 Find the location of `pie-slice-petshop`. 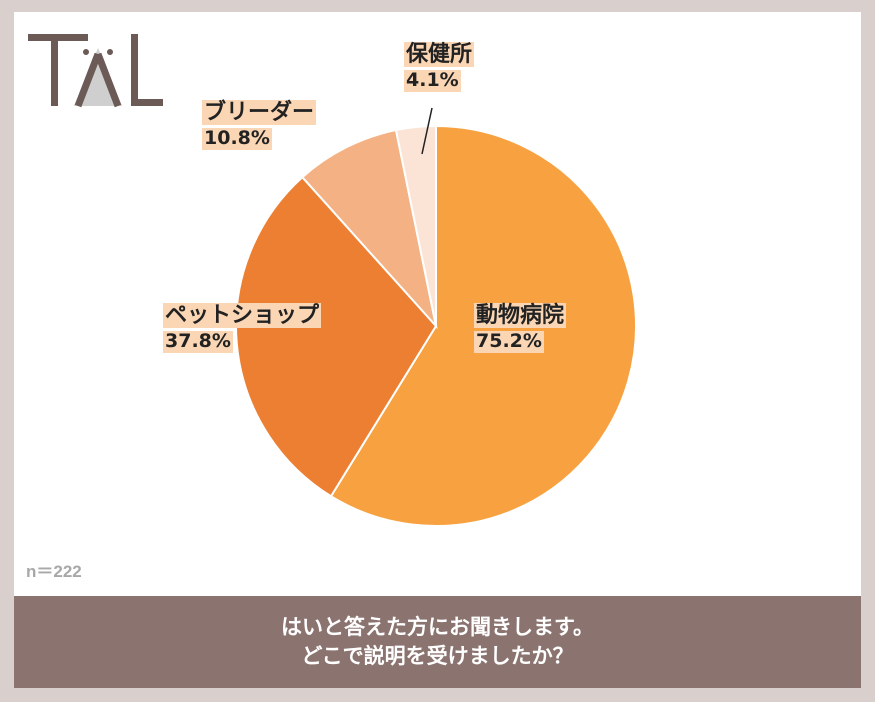

pie-slice-petshop is located at coordinates (336, 336).